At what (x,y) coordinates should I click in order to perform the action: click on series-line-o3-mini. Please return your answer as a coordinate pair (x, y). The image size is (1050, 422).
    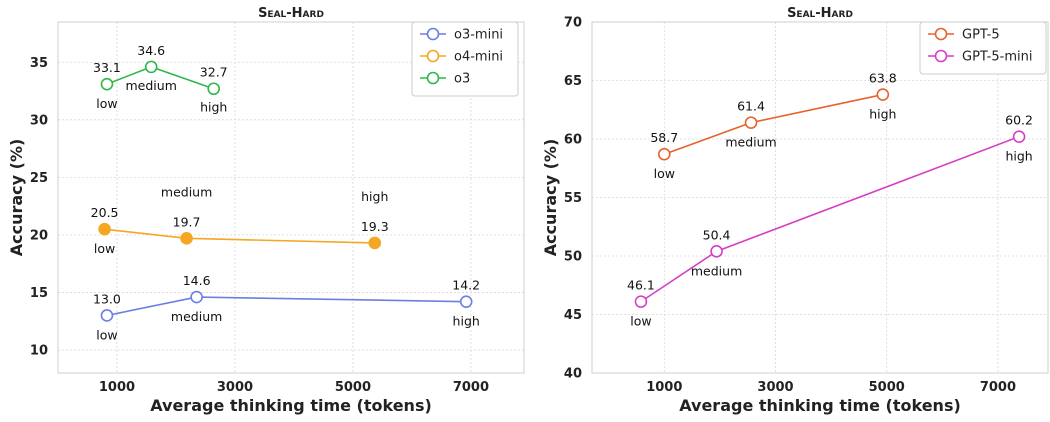
    Looking at the image, I should click on (286, 306).